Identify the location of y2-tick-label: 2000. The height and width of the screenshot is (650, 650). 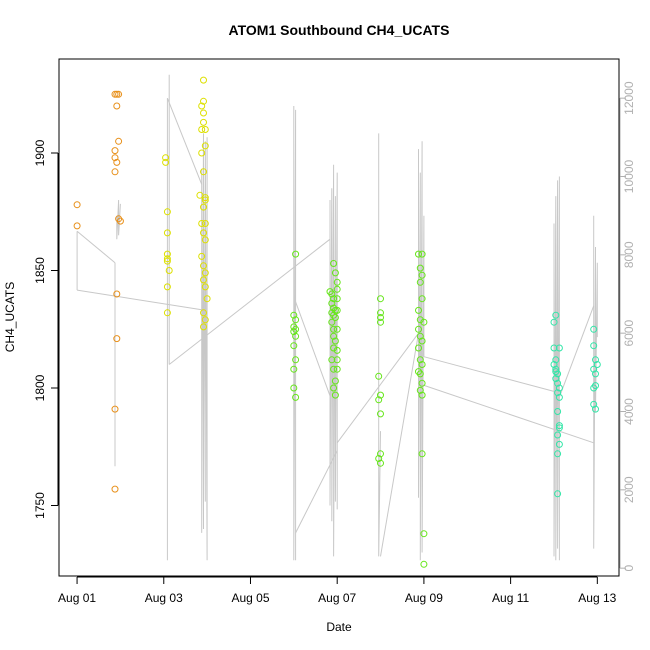
(629, 489).